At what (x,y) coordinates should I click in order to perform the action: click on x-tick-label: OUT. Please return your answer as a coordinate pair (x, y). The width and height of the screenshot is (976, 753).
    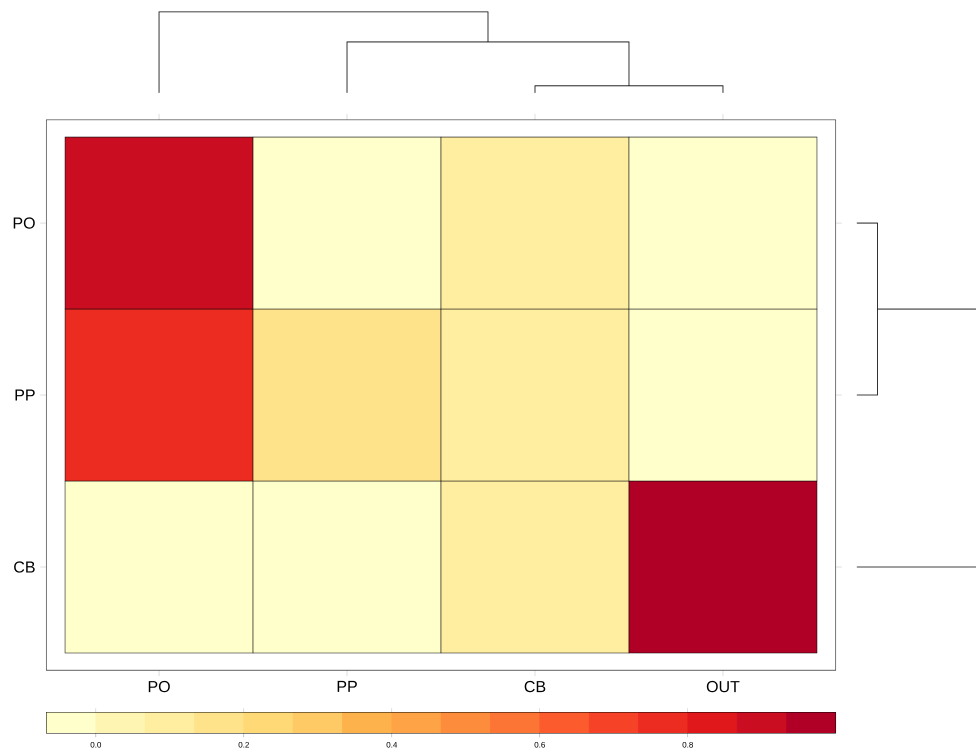
    Looking at the image, I should click on (723, 686).